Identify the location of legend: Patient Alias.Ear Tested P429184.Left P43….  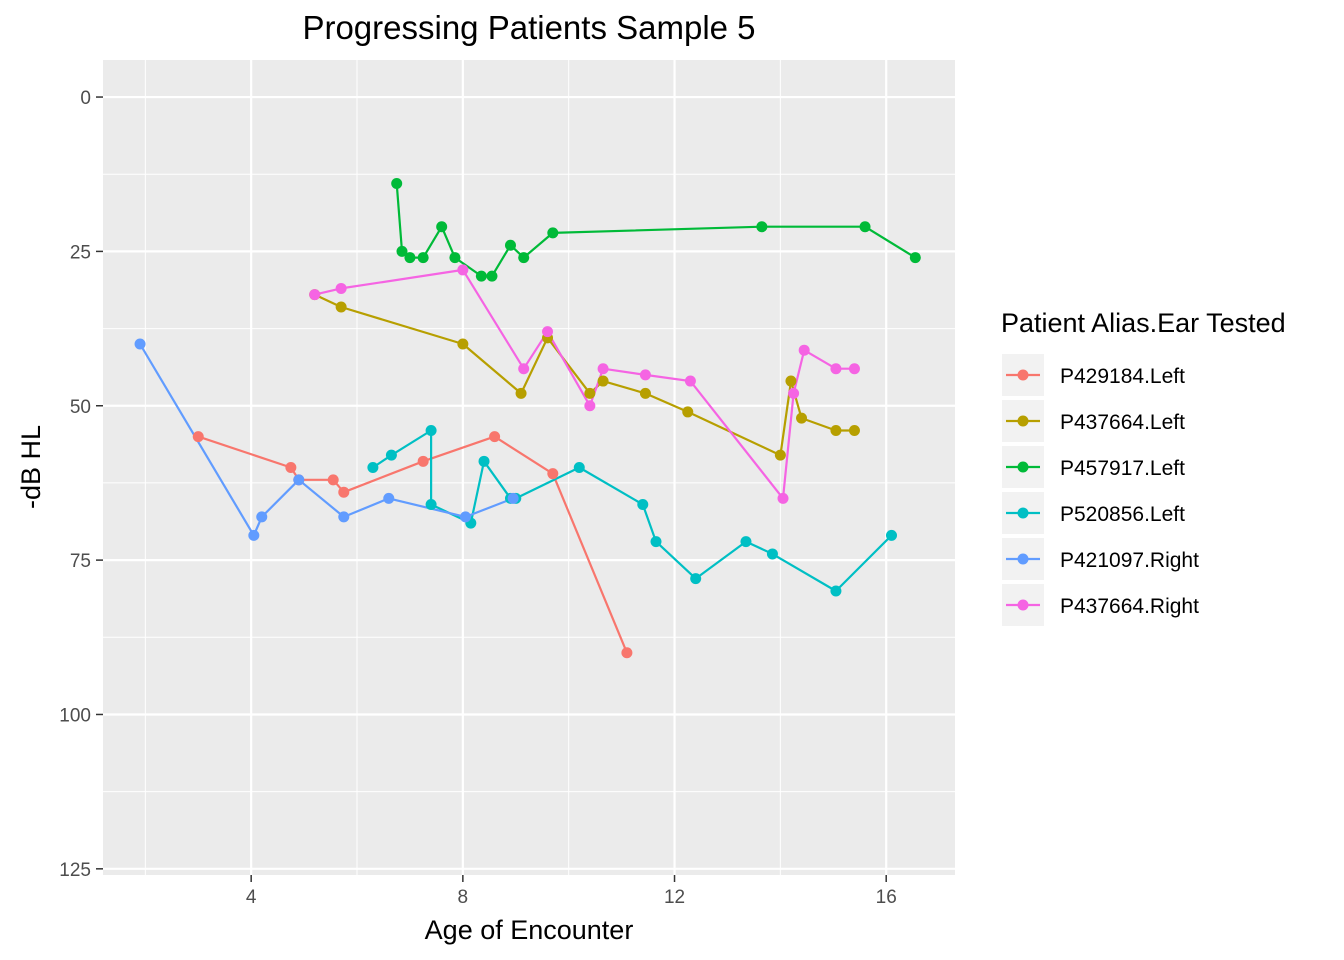
(1143, 467).